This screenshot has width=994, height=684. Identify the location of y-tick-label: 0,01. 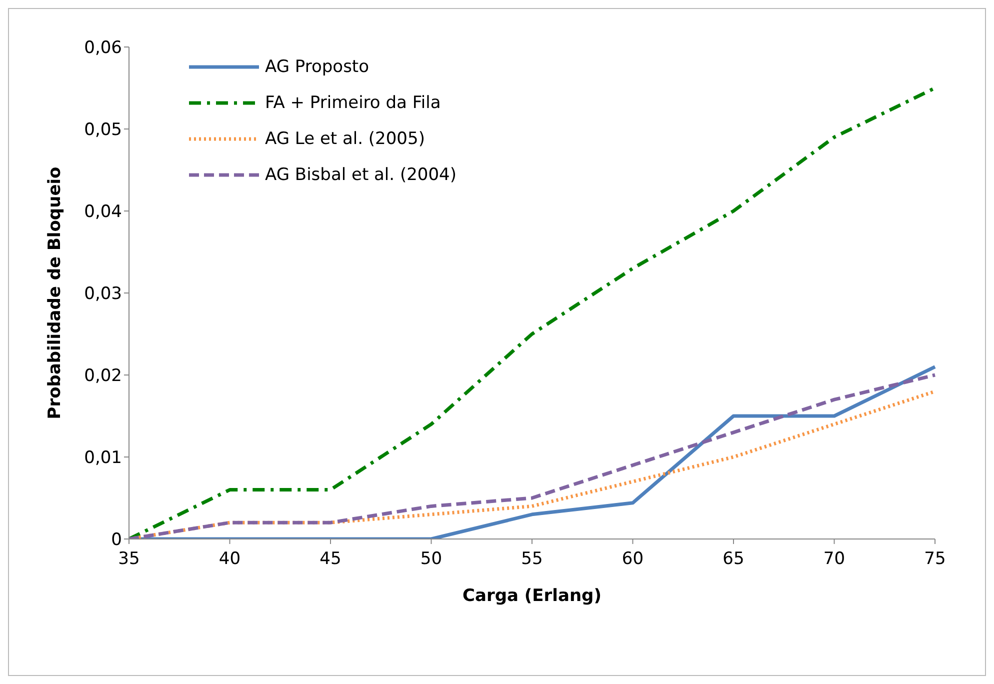
(103, 458).